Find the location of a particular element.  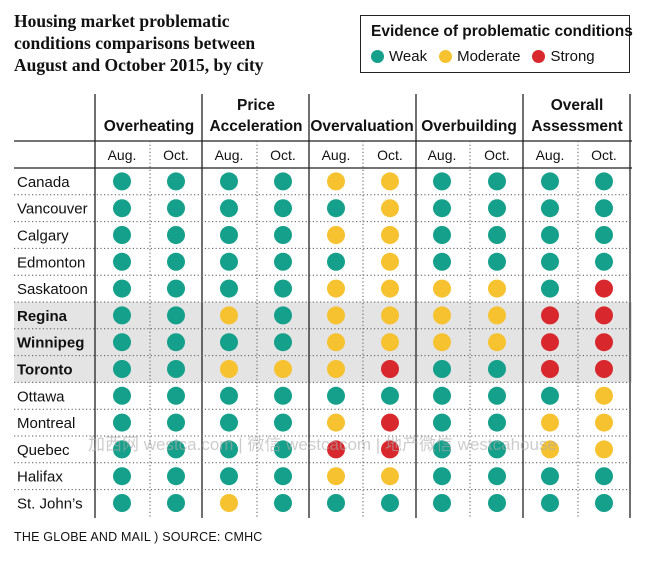

city-label: Quebec is located at coordinates (43, 450).